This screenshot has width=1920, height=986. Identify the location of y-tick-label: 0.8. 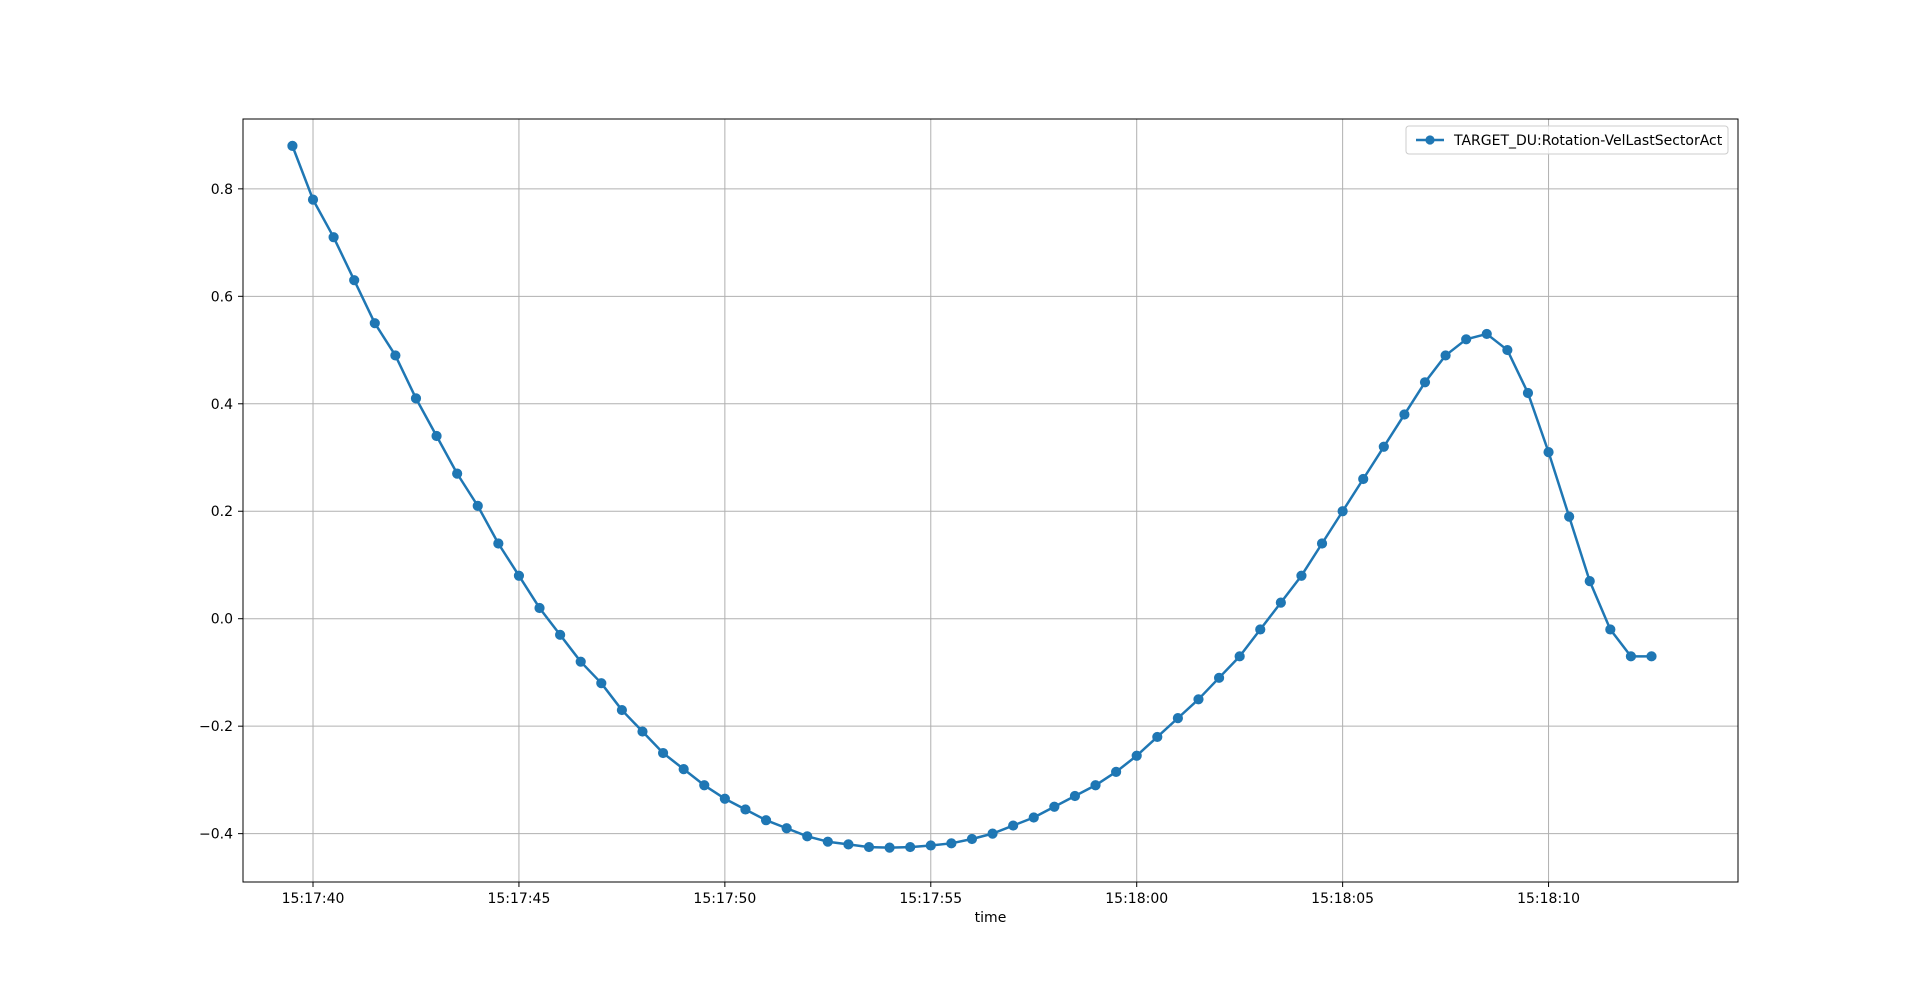
(222, 190).